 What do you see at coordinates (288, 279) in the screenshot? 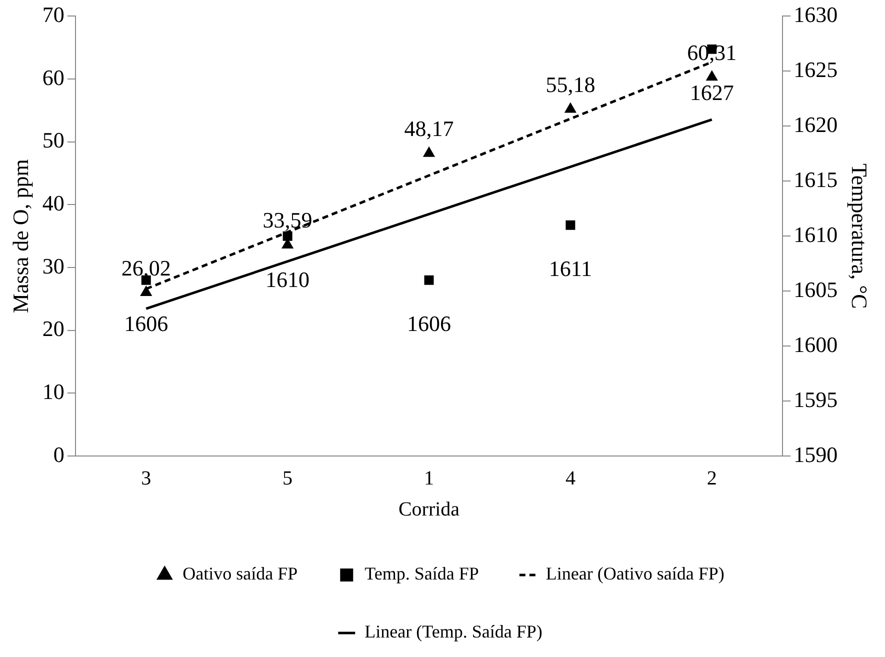
I see `data-label: 1610` at bounding box center [288, 279].